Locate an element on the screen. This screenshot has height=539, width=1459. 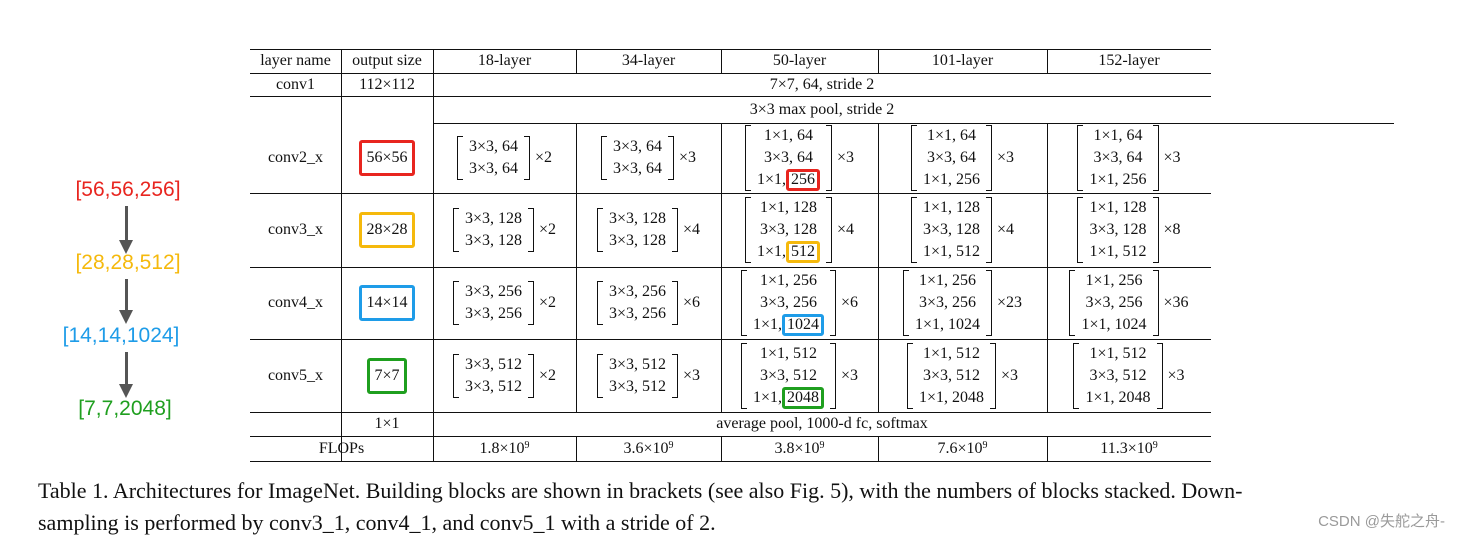
block-multiplier: ×4 is located at coordinates (1006, 229).